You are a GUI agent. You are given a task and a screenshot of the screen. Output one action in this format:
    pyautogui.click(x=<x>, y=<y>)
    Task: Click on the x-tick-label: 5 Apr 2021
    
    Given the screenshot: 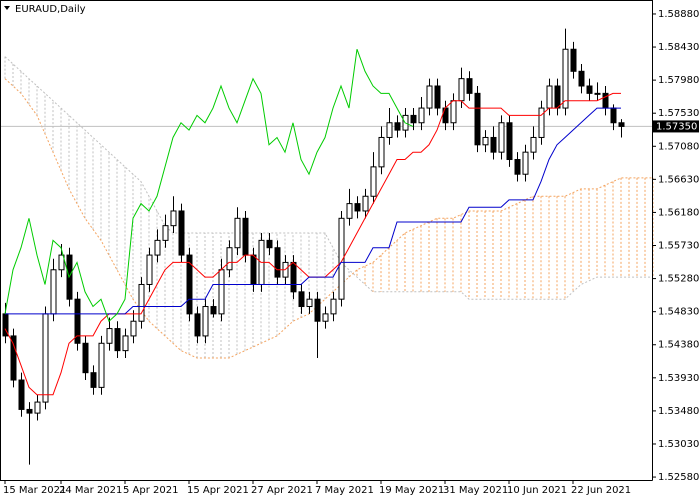 What is the action you would take?
    pyautogui.click(x=150, y=490)
    